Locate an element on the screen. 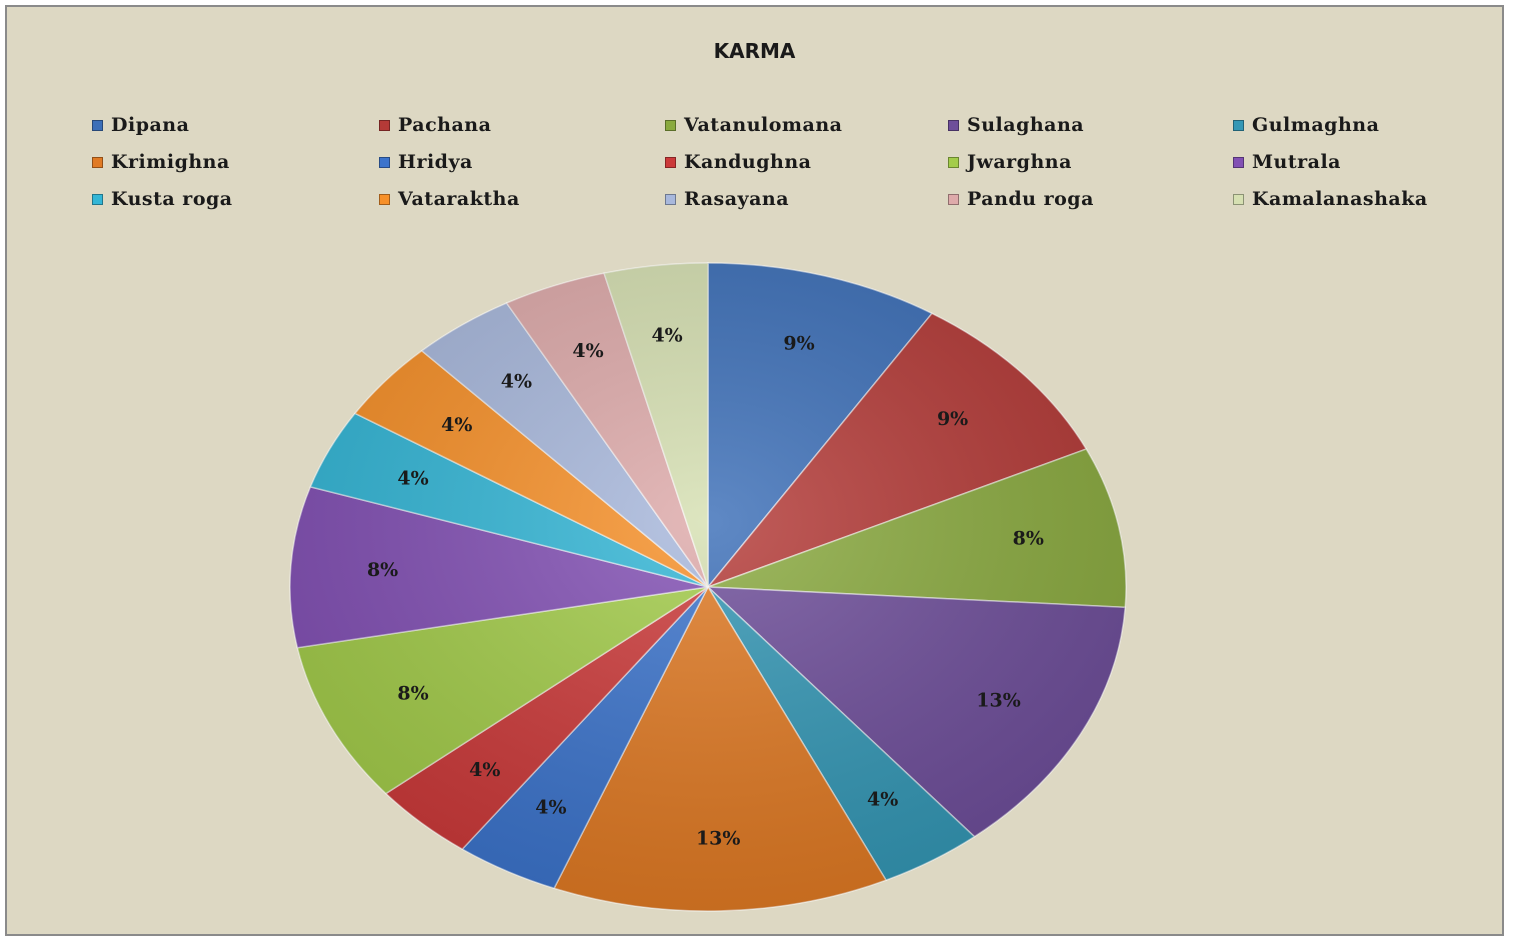 The image size is (1526, 948). legend-item: Dipana is located at coordinates (140, 125).